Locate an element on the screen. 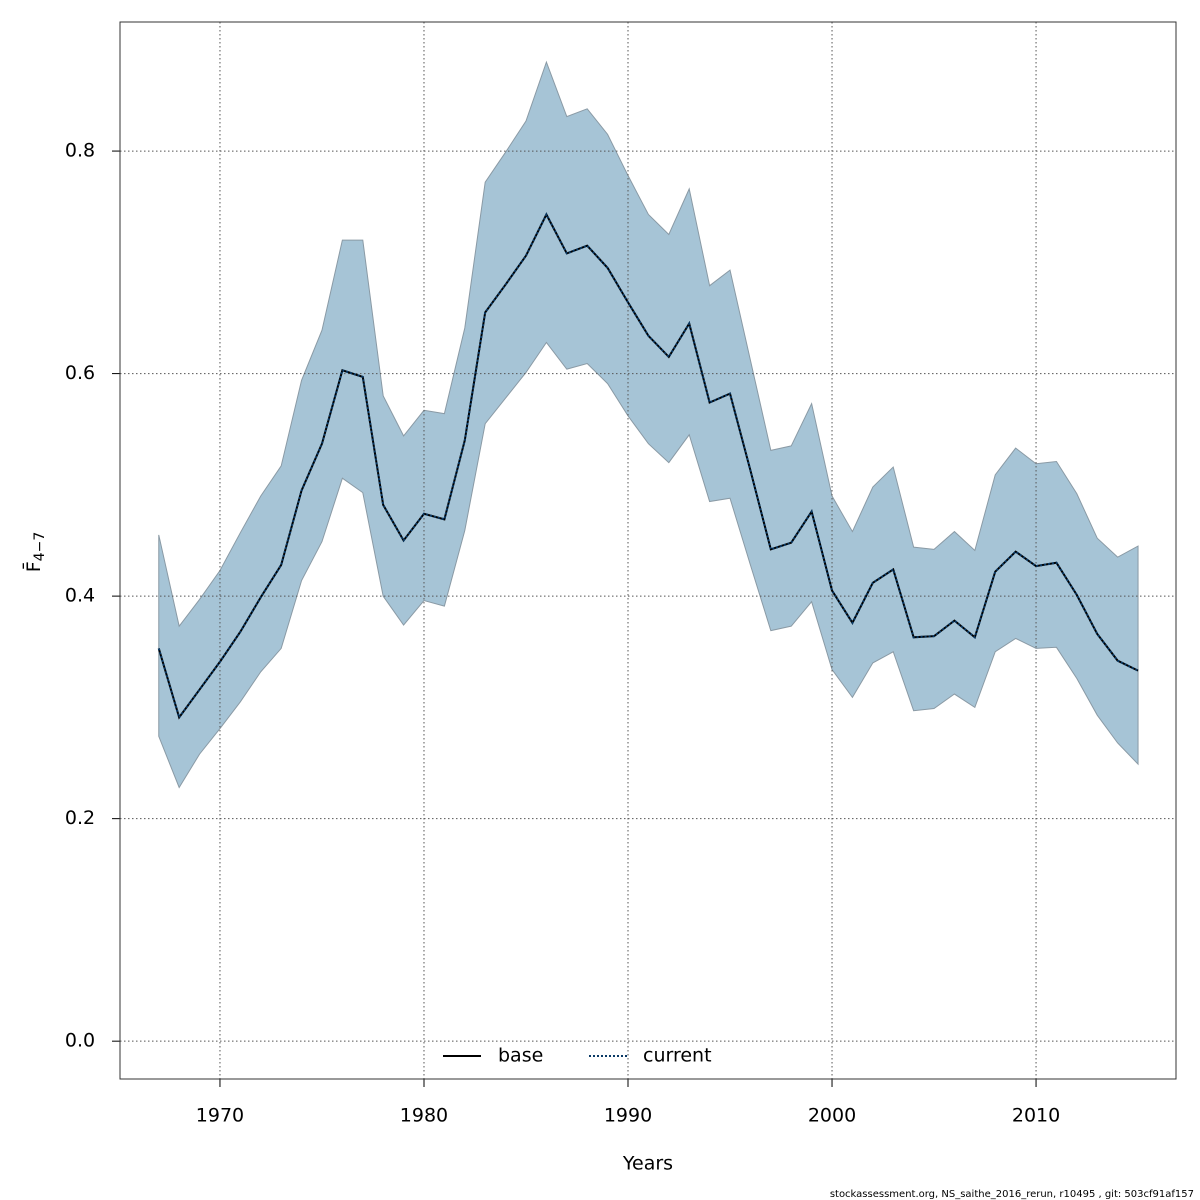 This screenshot has height=1200, width=1200. x-tick-label: 1990 is located at coordinates (628, 1116).